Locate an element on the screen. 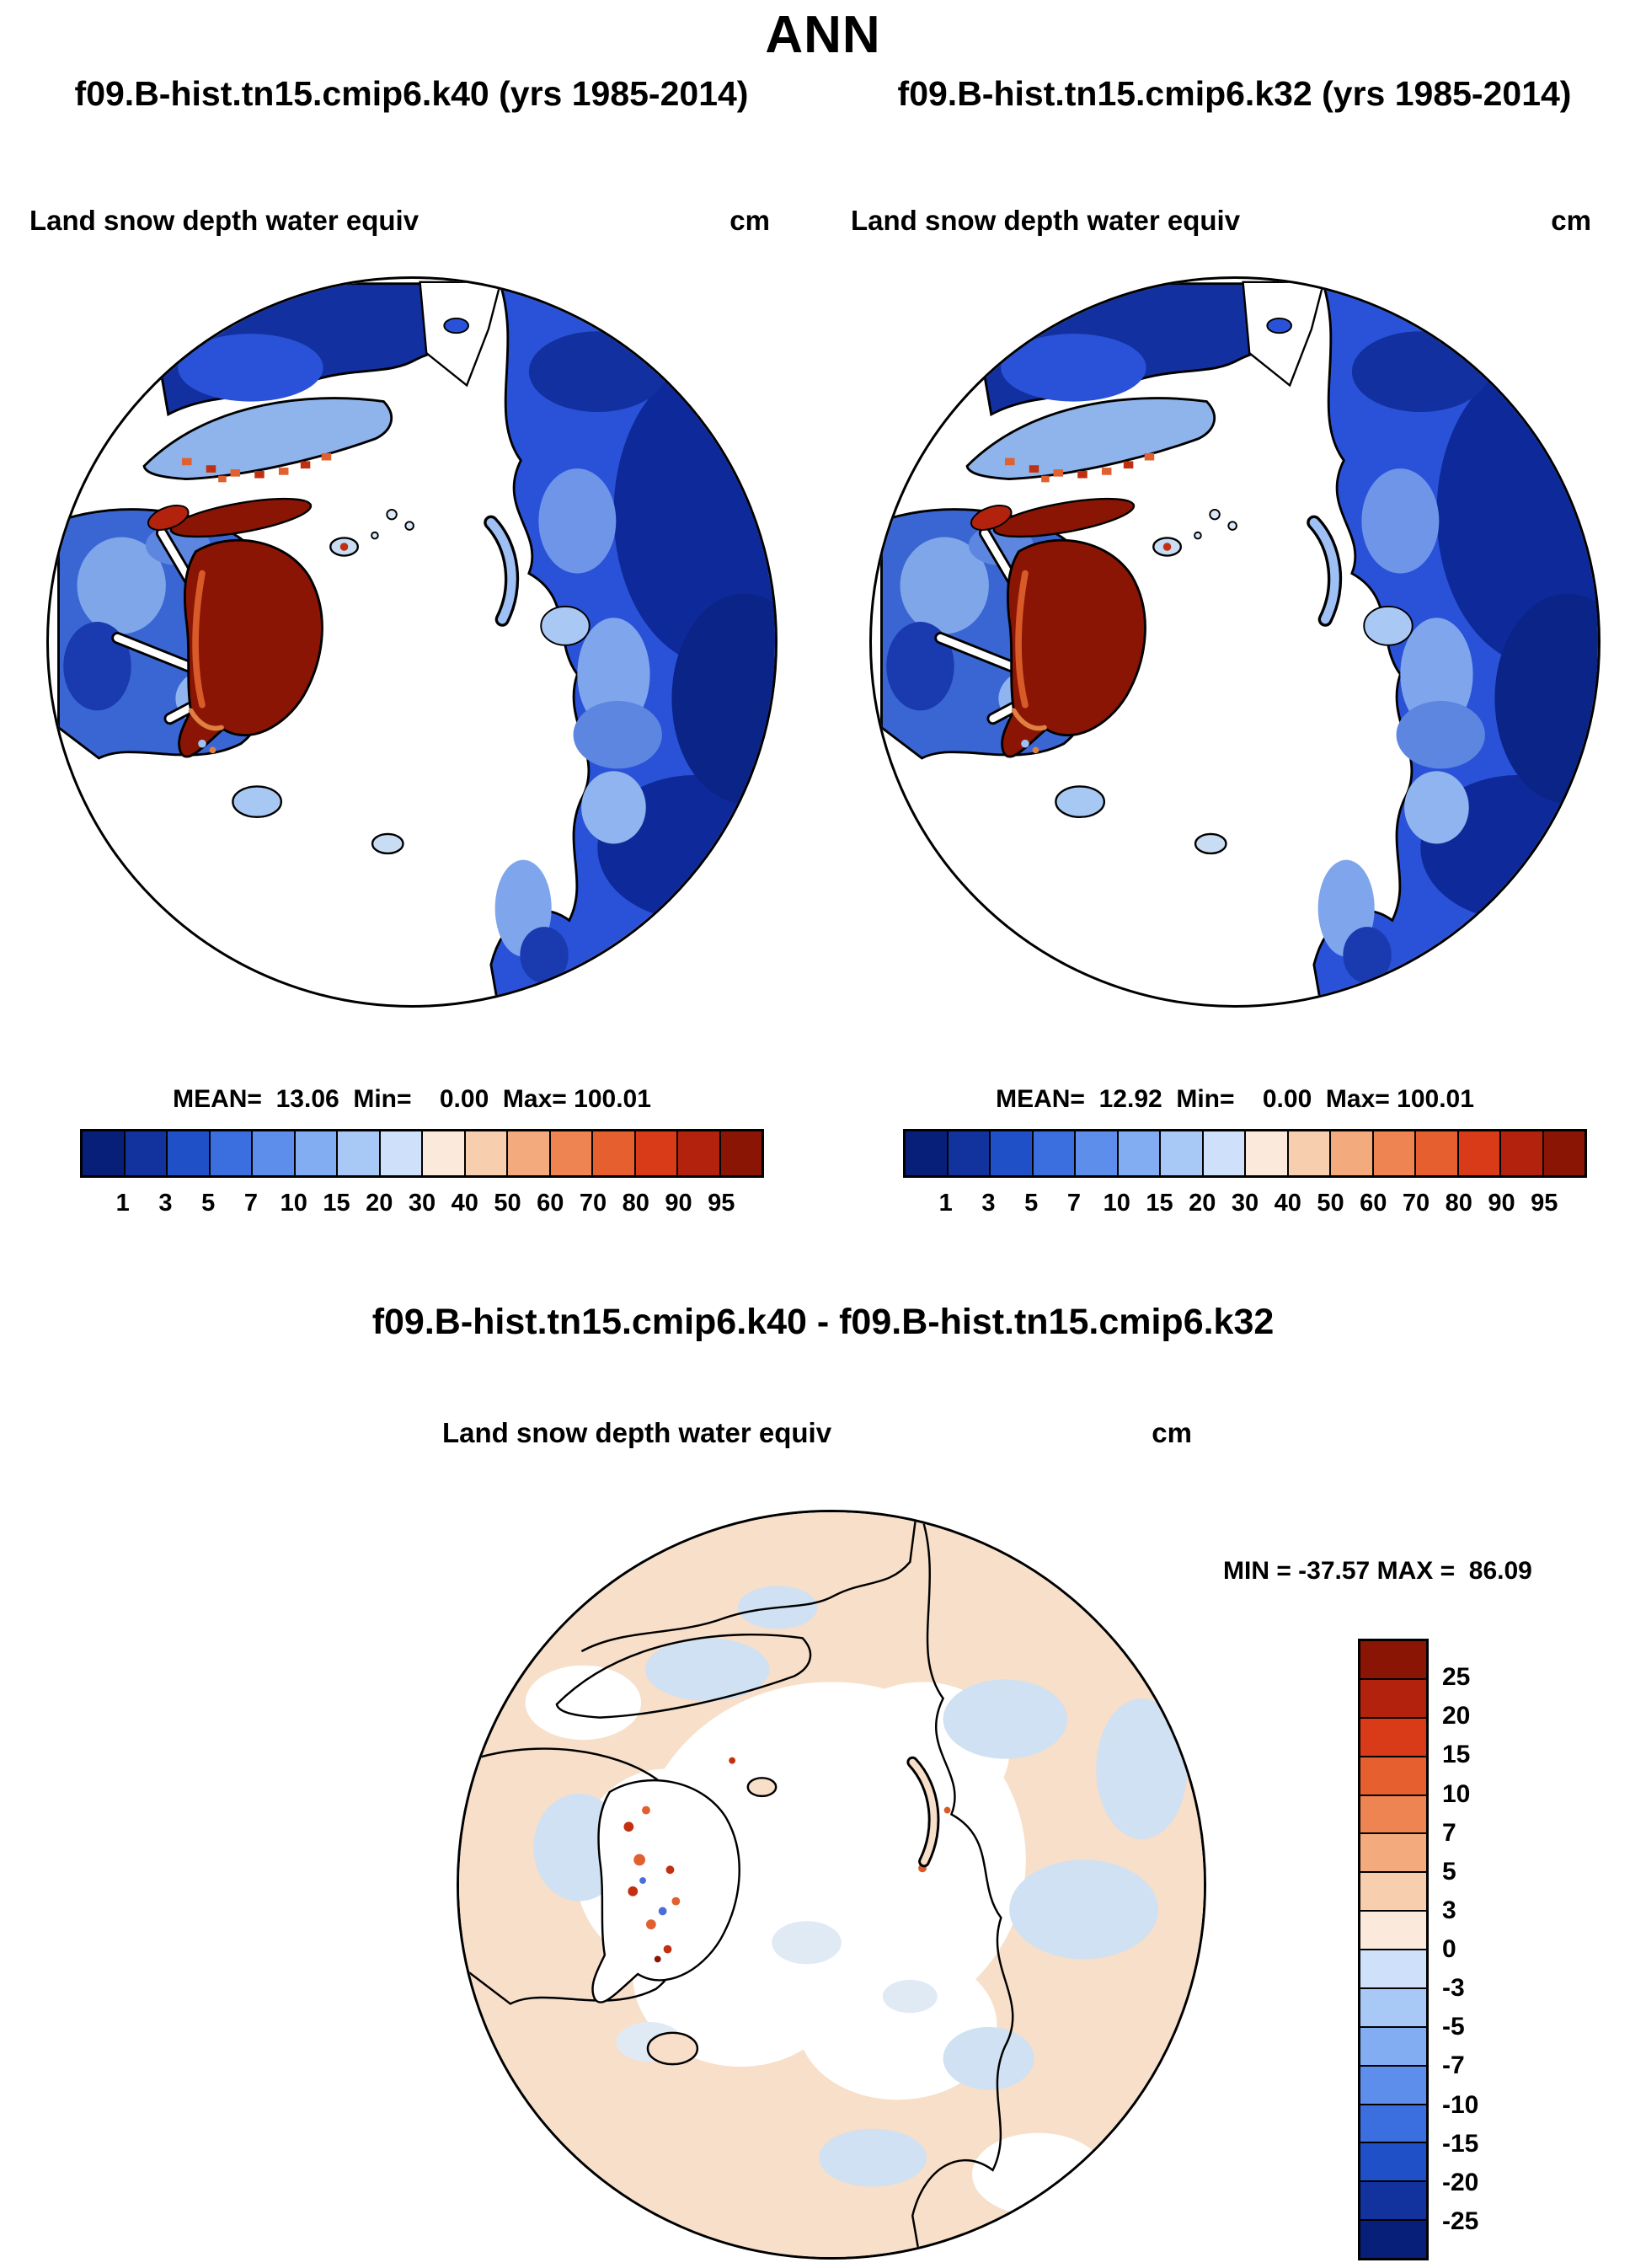 This screenshot has width=1646, height=2268. diff-panel-title: Land snow depth water equiv is located at coordinates (637, 1432).